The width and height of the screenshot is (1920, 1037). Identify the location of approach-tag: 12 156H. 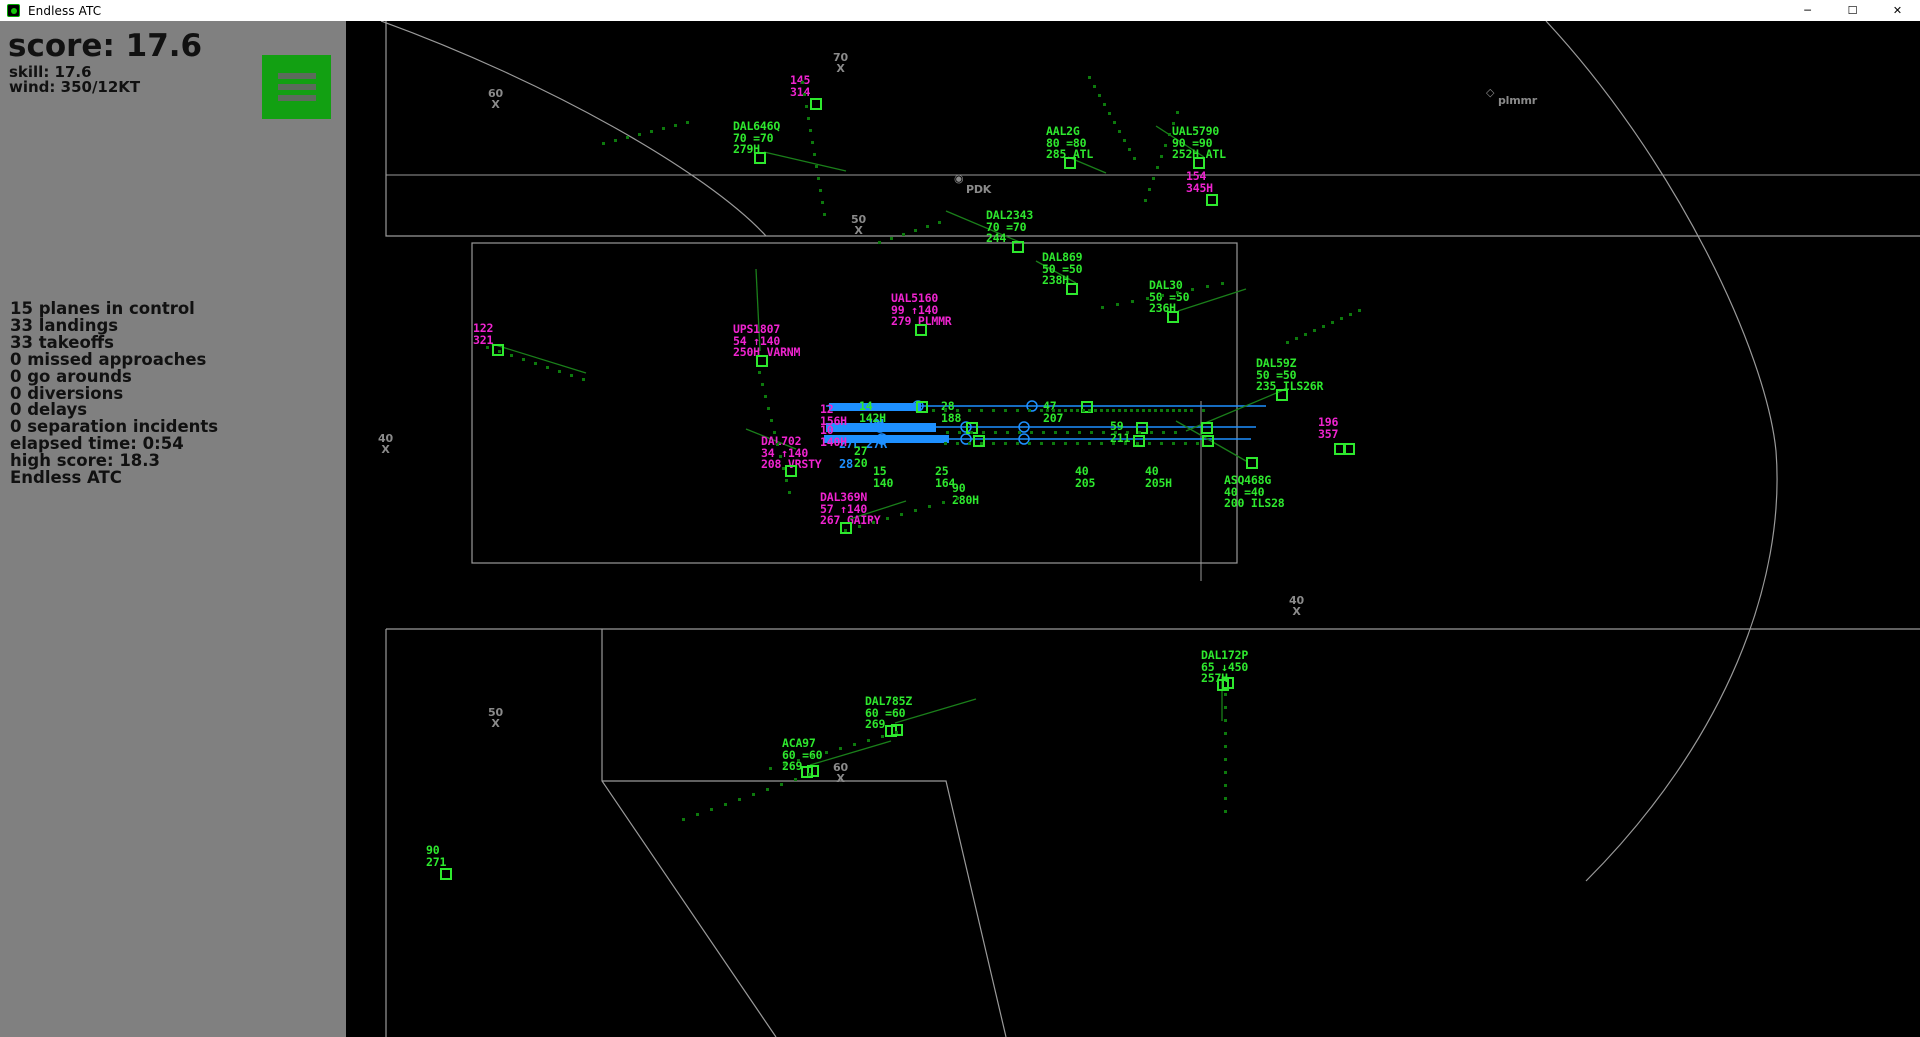
(833, 415).